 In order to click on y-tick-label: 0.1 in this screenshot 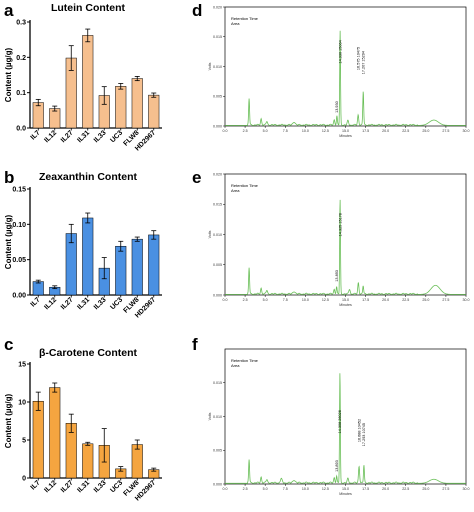, I will do `click(21, 93)`.